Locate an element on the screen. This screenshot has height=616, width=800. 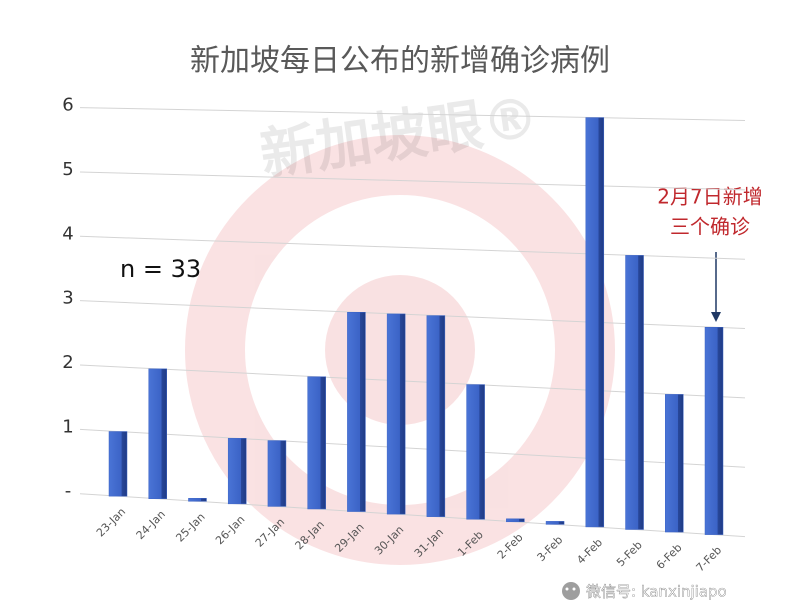
y-tick-label: 6 is located at coordinates (67, 105).